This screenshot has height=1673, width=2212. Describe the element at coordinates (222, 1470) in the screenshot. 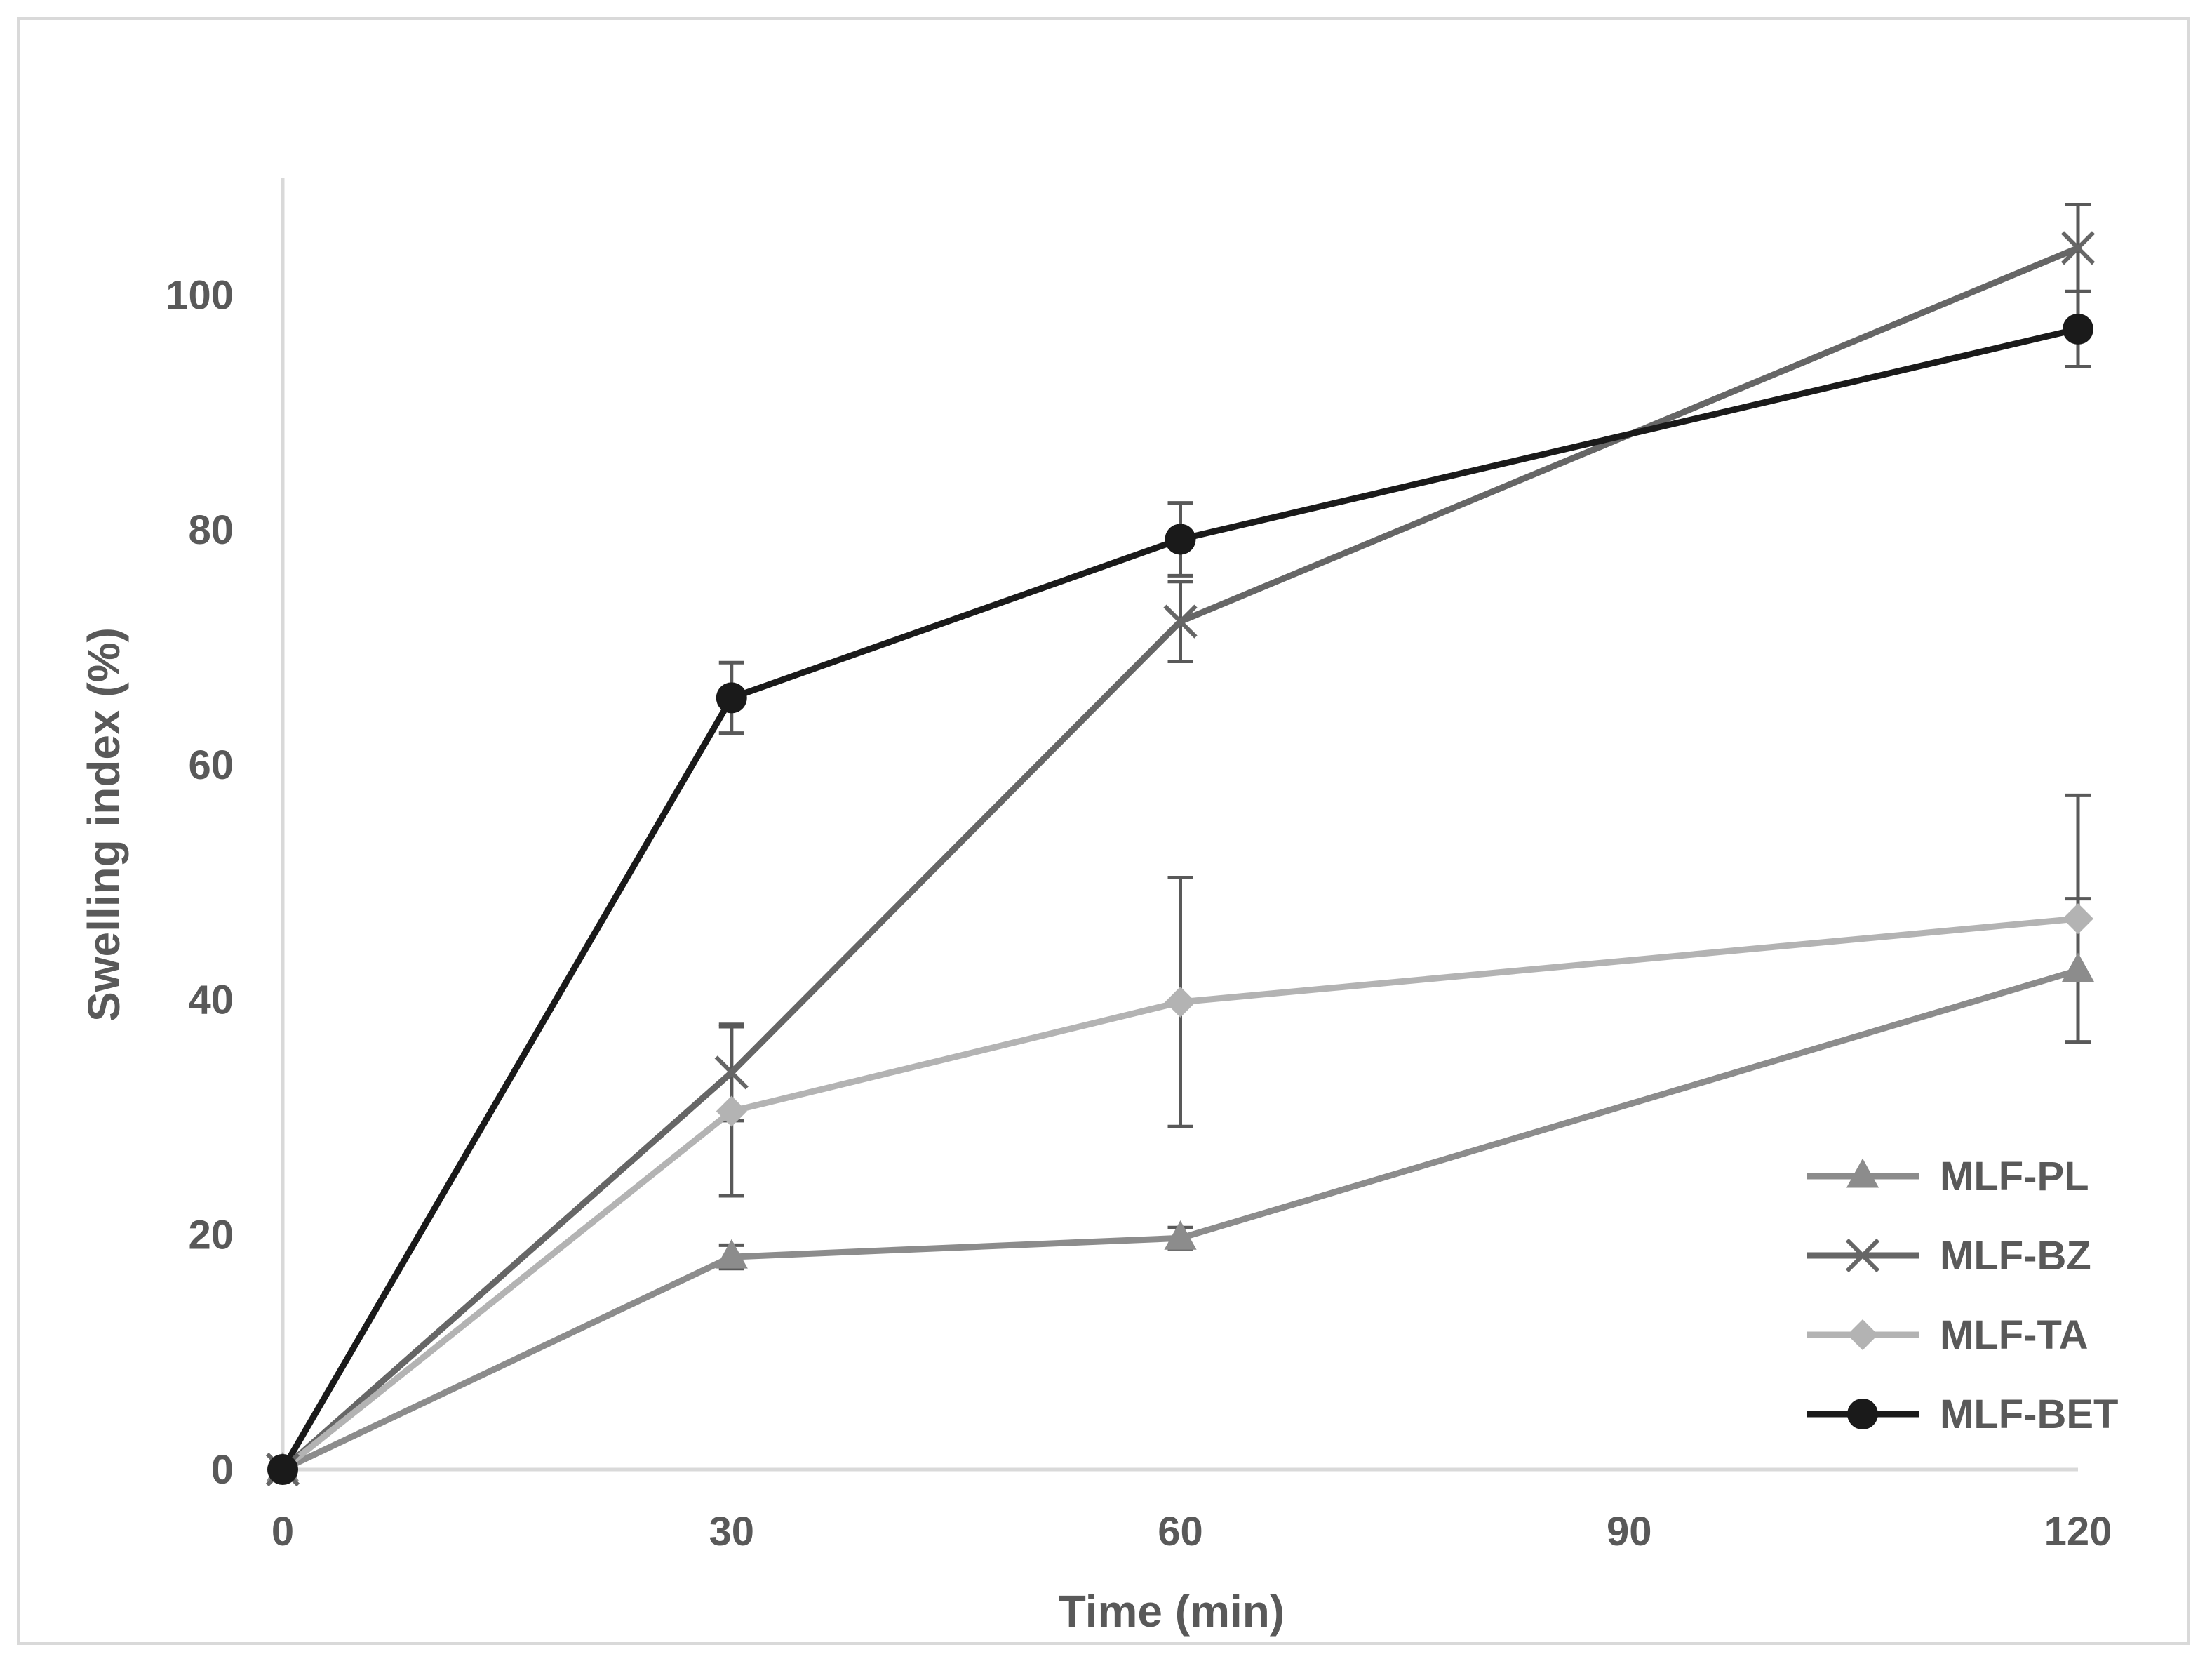

I see `y-tick-label: 0` at that location.